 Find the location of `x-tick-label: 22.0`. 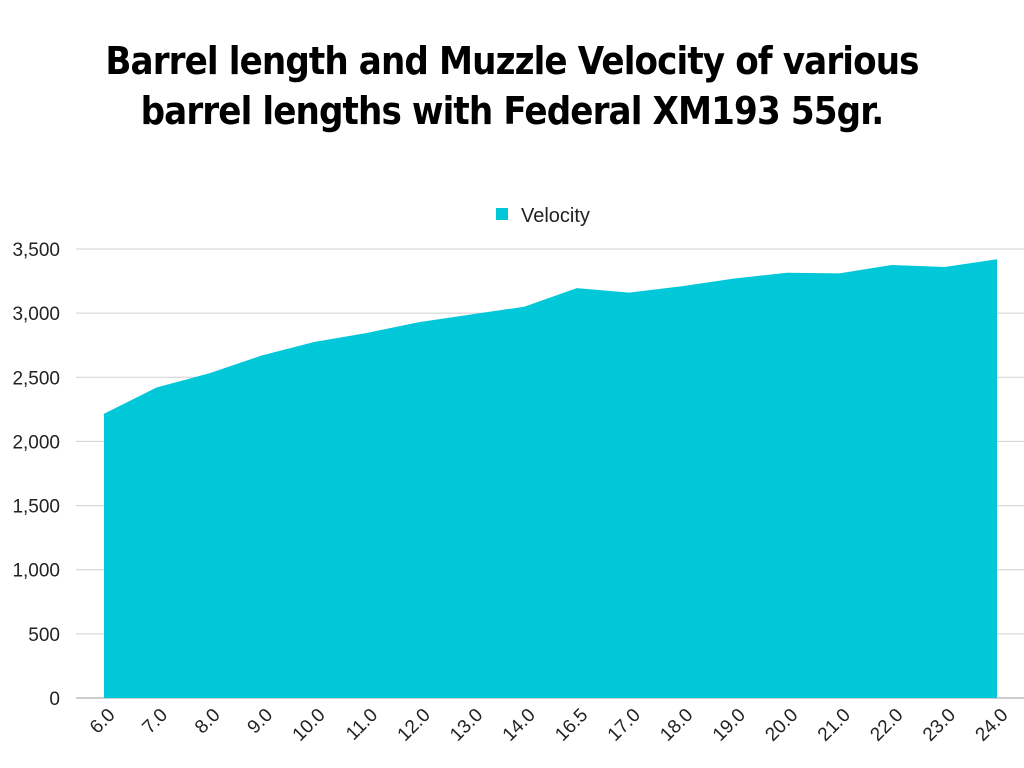

x-tick-label: 22.0 is located at coordinates (886, 725).